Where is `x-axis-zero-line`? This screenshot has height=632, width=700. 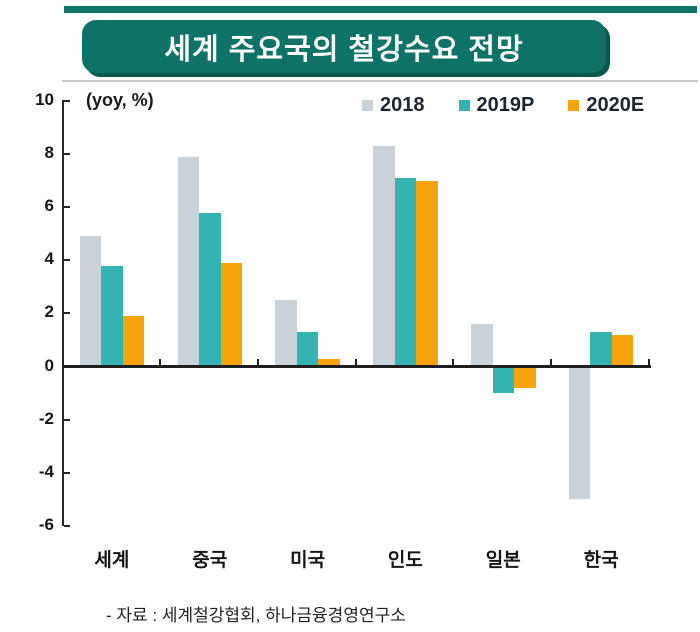
x-axis-zero-line is located at coordinates (356, 366).